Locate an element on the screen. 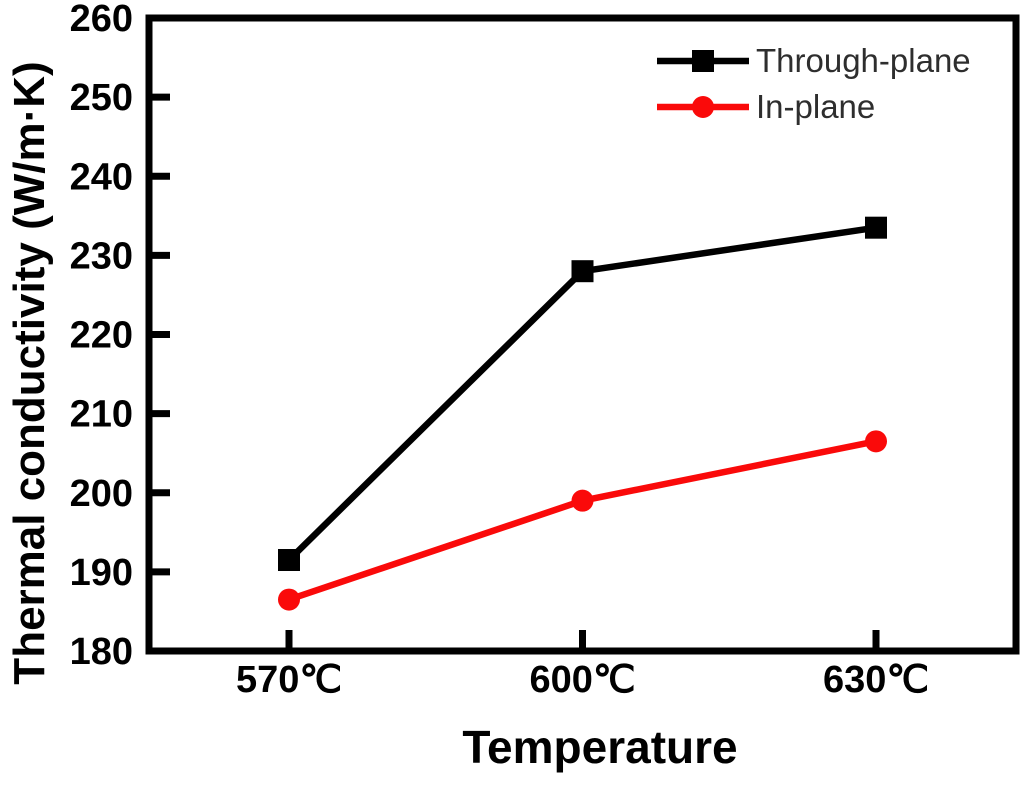 The width and height of the screenshot is (1024, 785). y-tick-label: 200 is located at coordinates (101, 494).